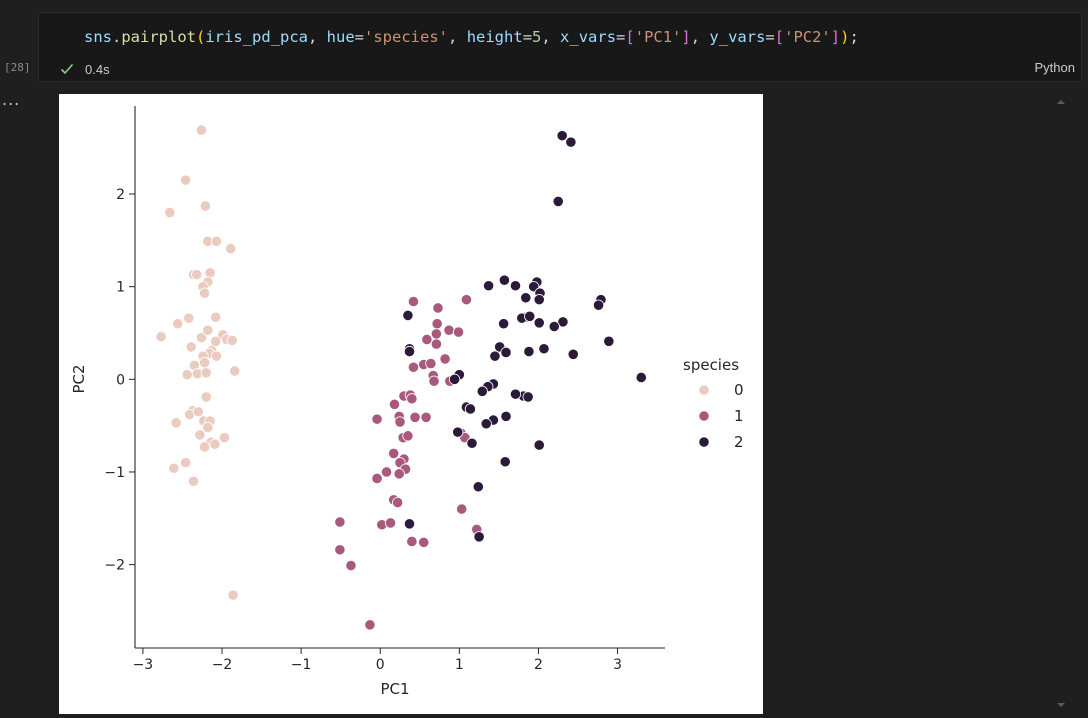  I want to click on check-icon, so click(67, 69).